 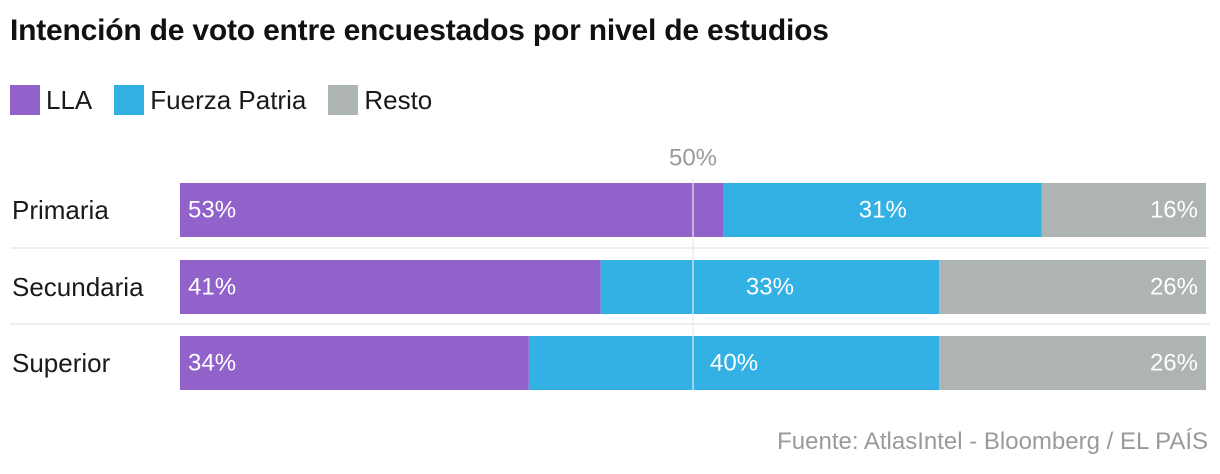 What do you see at coordinates (69, 99) in the screenshot?
I see `legend-label-lla: LLA` at bounding box center [69, 99].